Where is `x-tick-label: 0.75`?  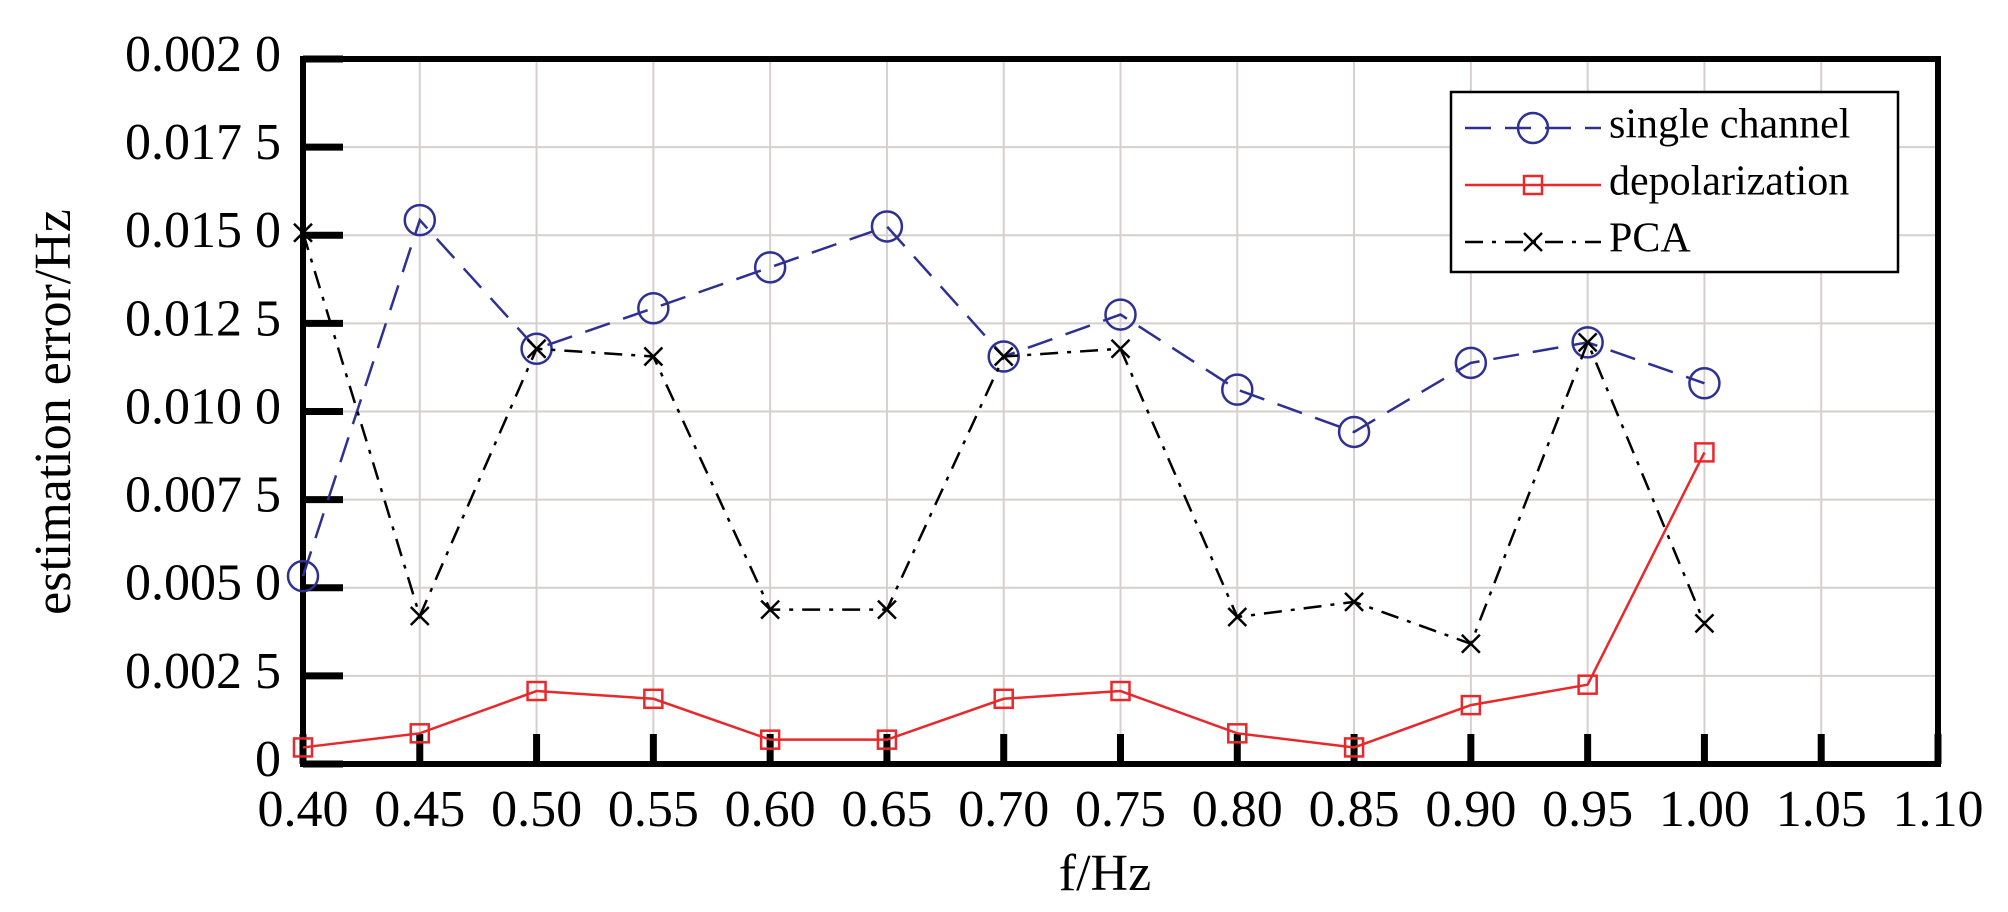
x-tick-label: 0.75 is located at coordinates (1120, 809).